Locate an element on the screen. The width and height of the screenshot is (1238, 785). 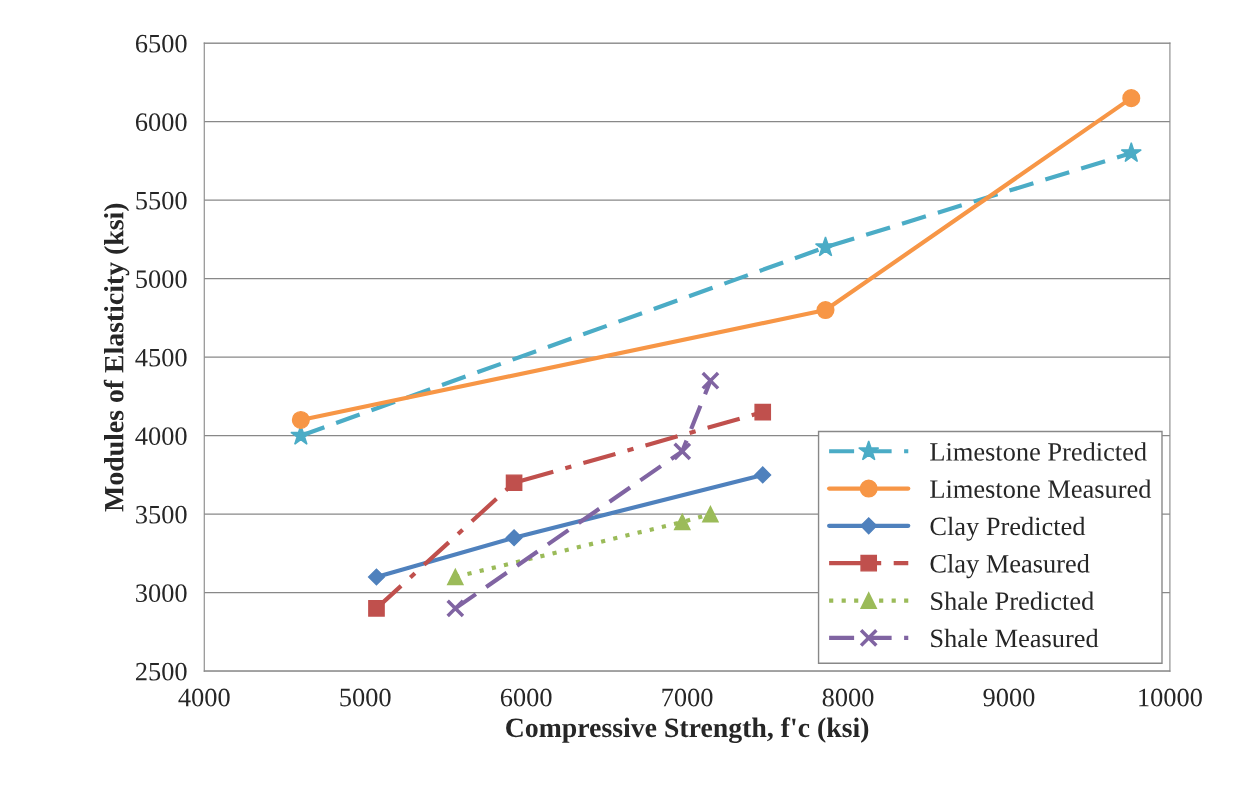
x-tick-label: 4000 is located at coordinates (204, 697).